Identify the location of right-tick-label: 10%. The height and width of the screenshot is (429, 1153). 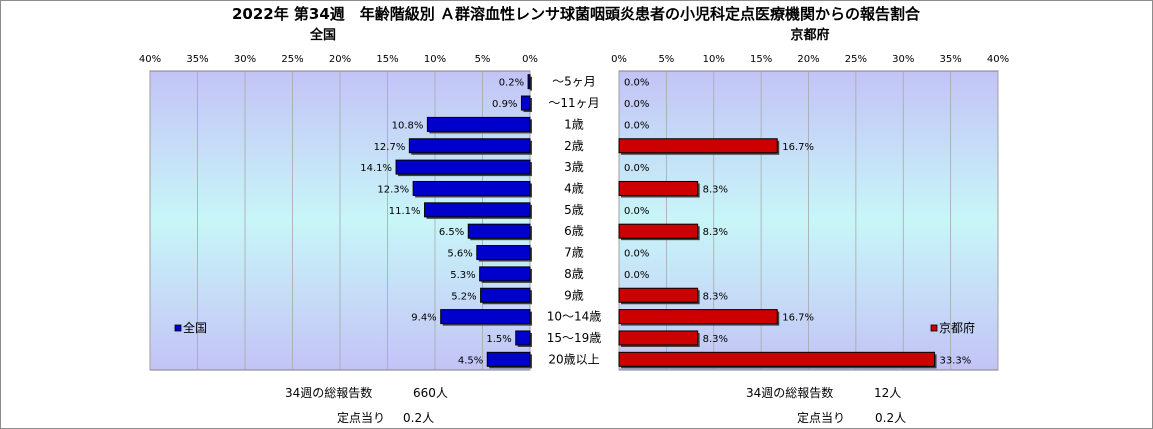
(714, 59).